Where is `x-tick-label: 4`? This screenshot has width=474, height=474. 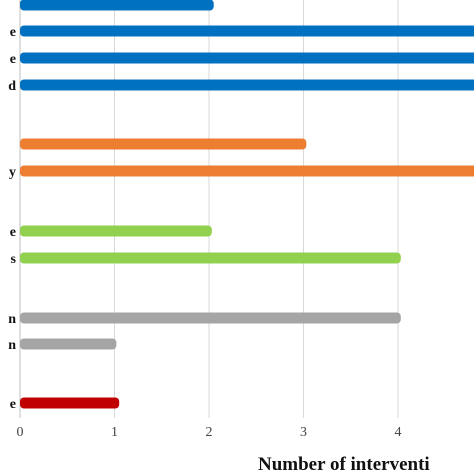 x-tick-label: 4 is located at coordinates (398, 432).